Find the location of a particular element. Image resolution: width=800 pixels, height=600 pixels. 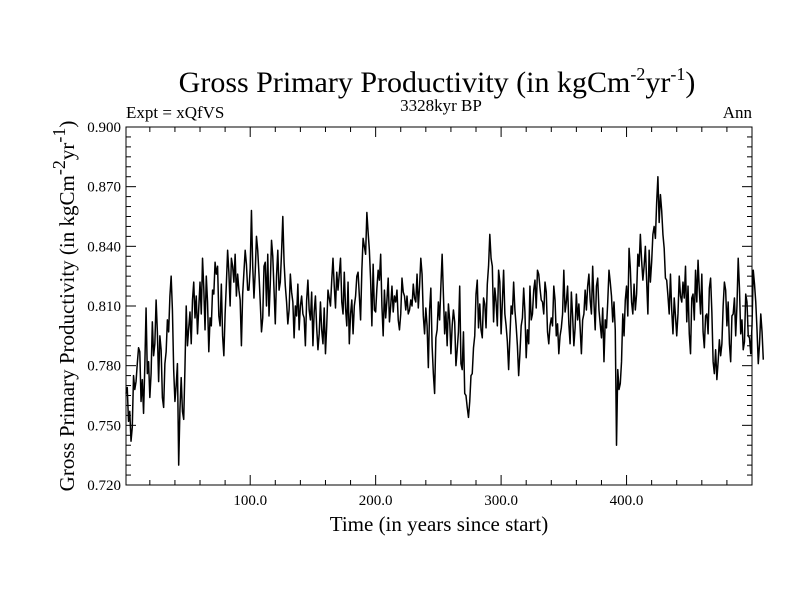

season-label: Ann is located at coordinates (738, 112).